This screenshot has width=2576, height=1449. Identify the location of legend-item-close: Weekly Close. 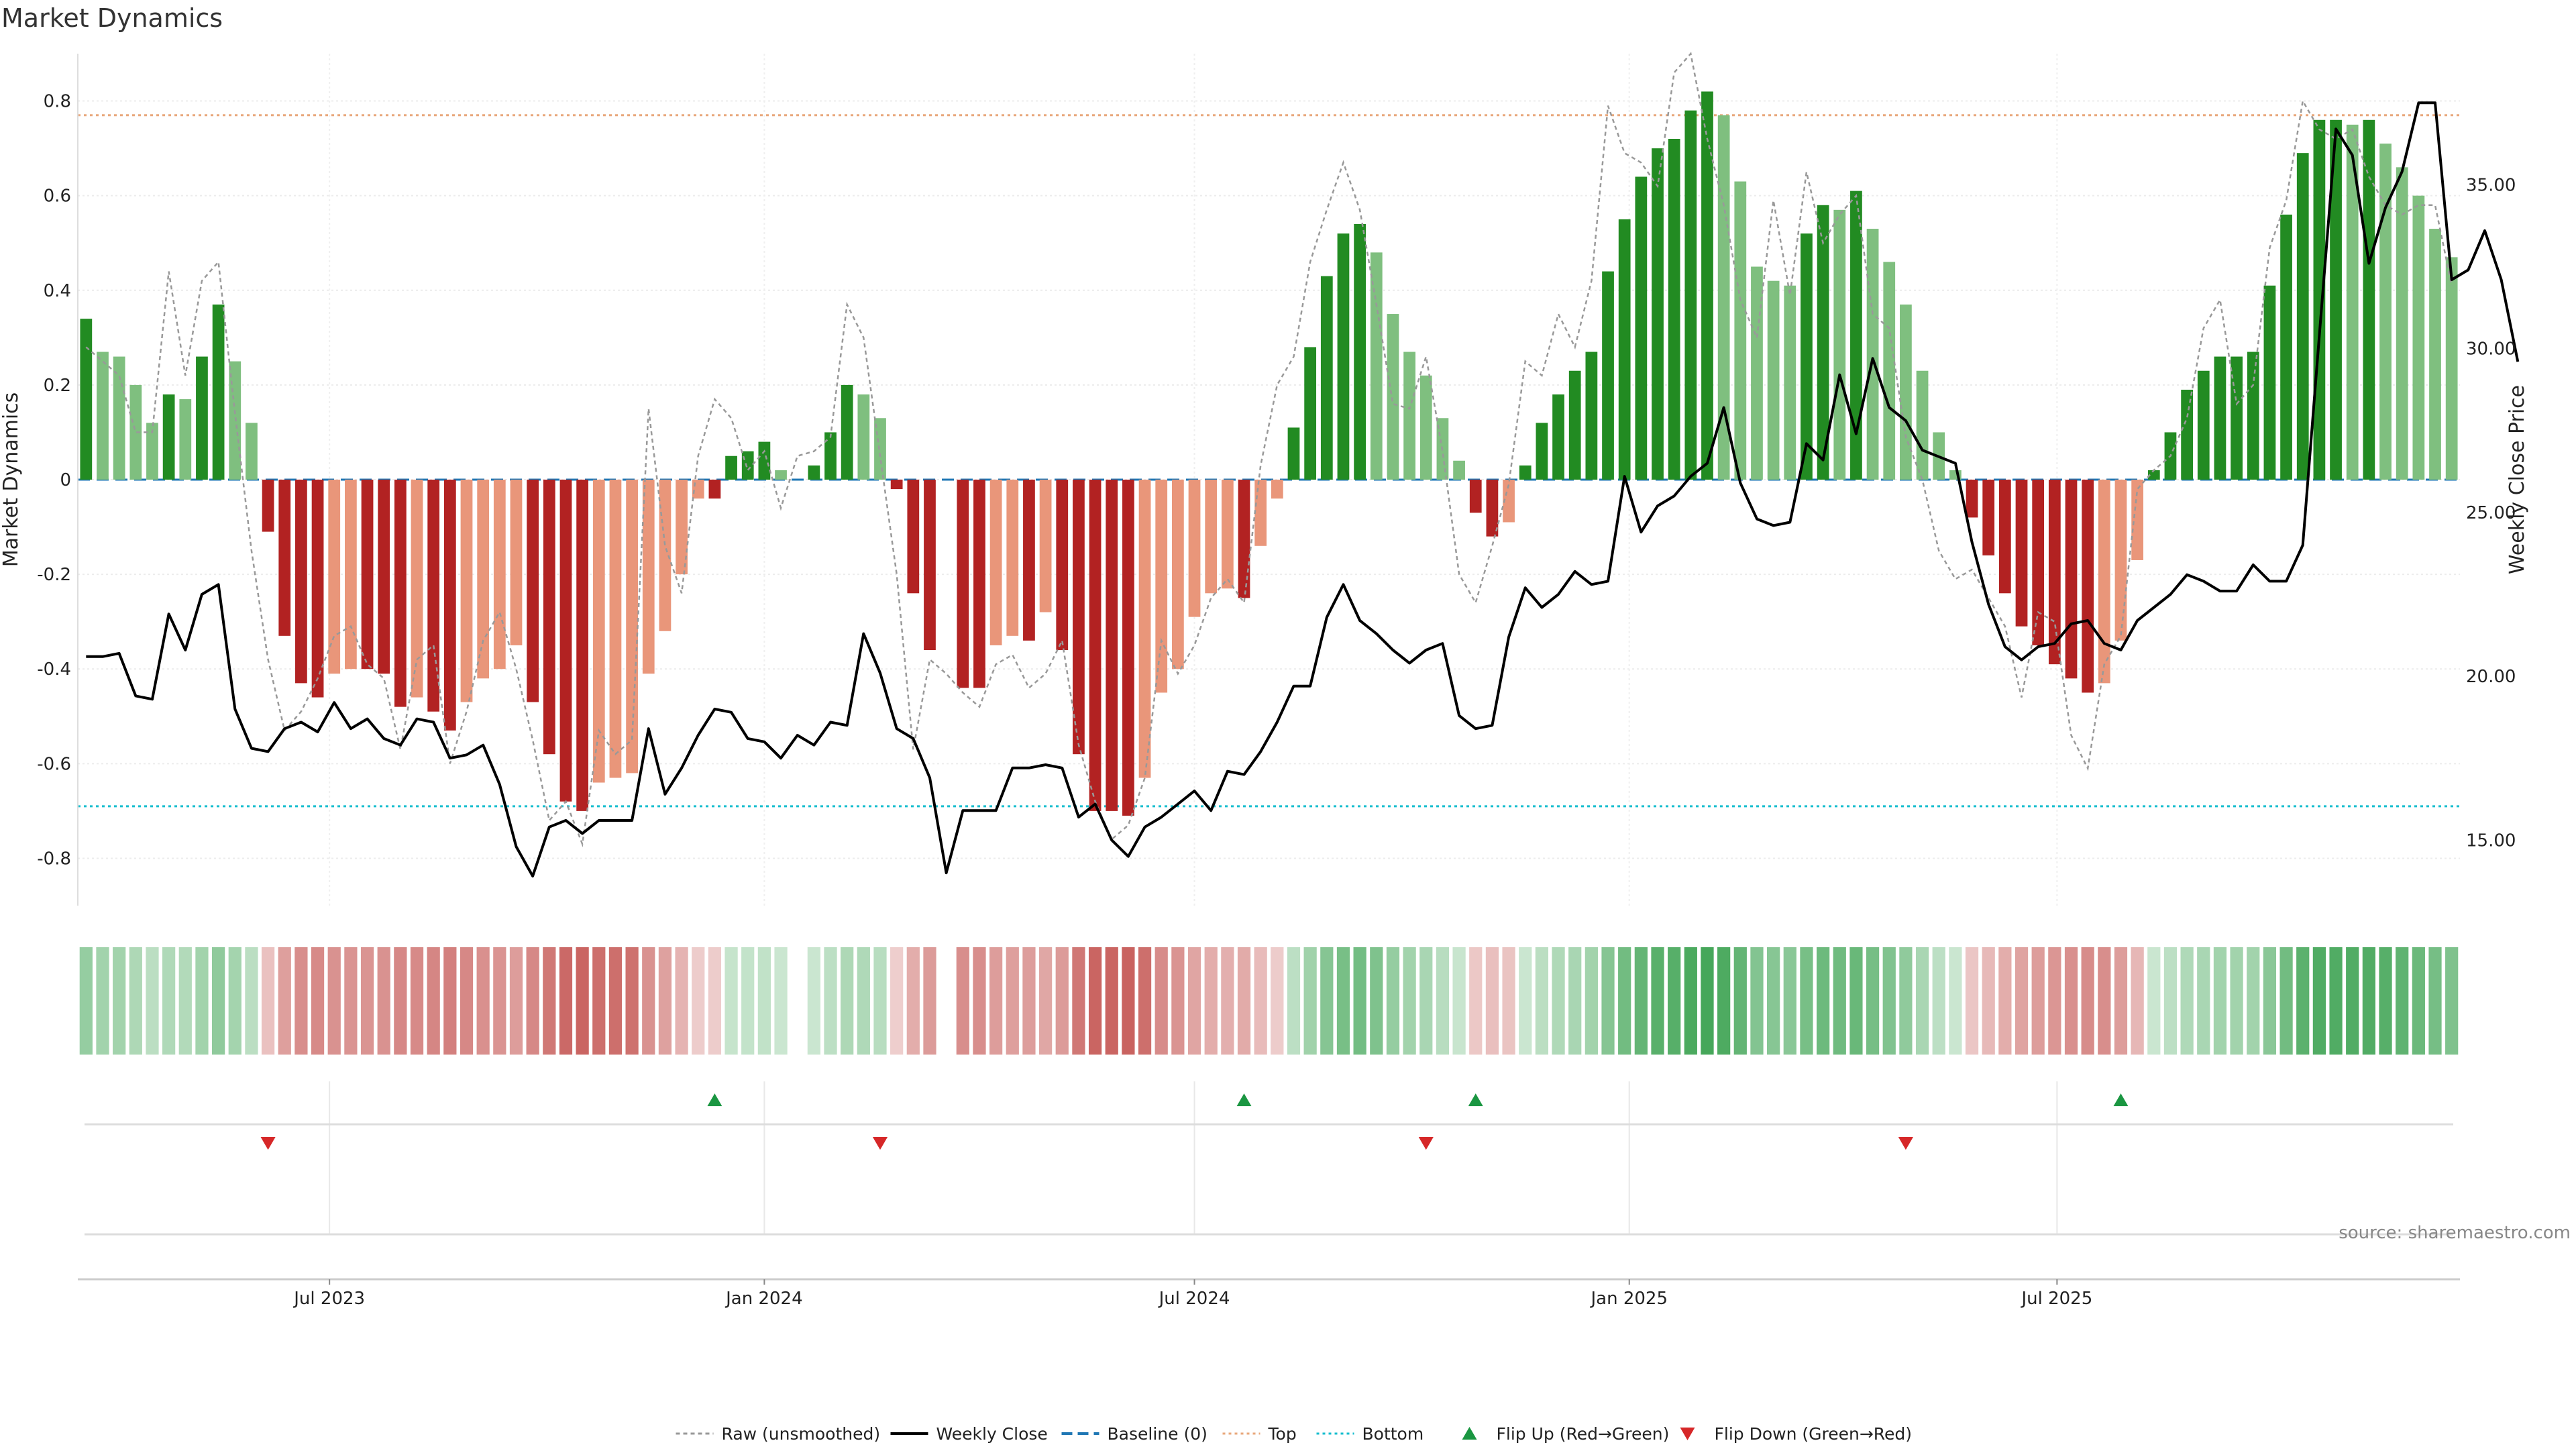
(969, 1434).